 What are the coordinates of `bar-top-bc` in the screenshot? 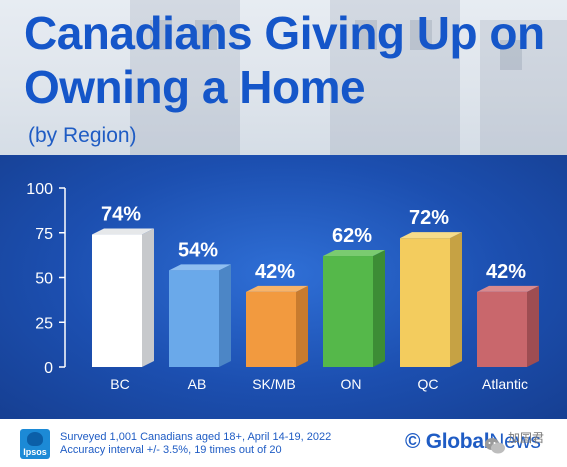 It's located at (123, 231).